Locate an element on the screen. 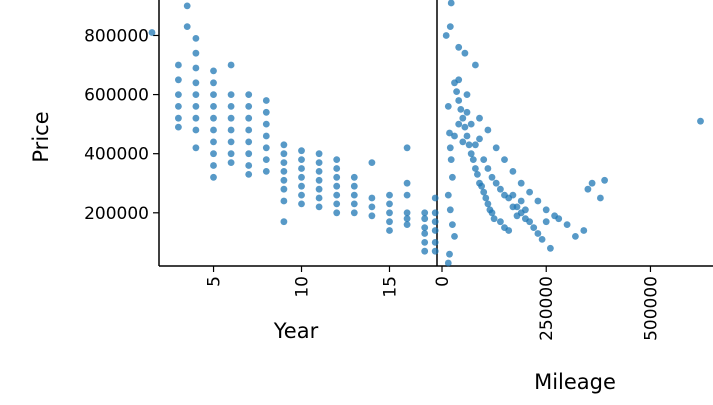  year-x-tick-label: 10 is located at coordinates (303, 287).